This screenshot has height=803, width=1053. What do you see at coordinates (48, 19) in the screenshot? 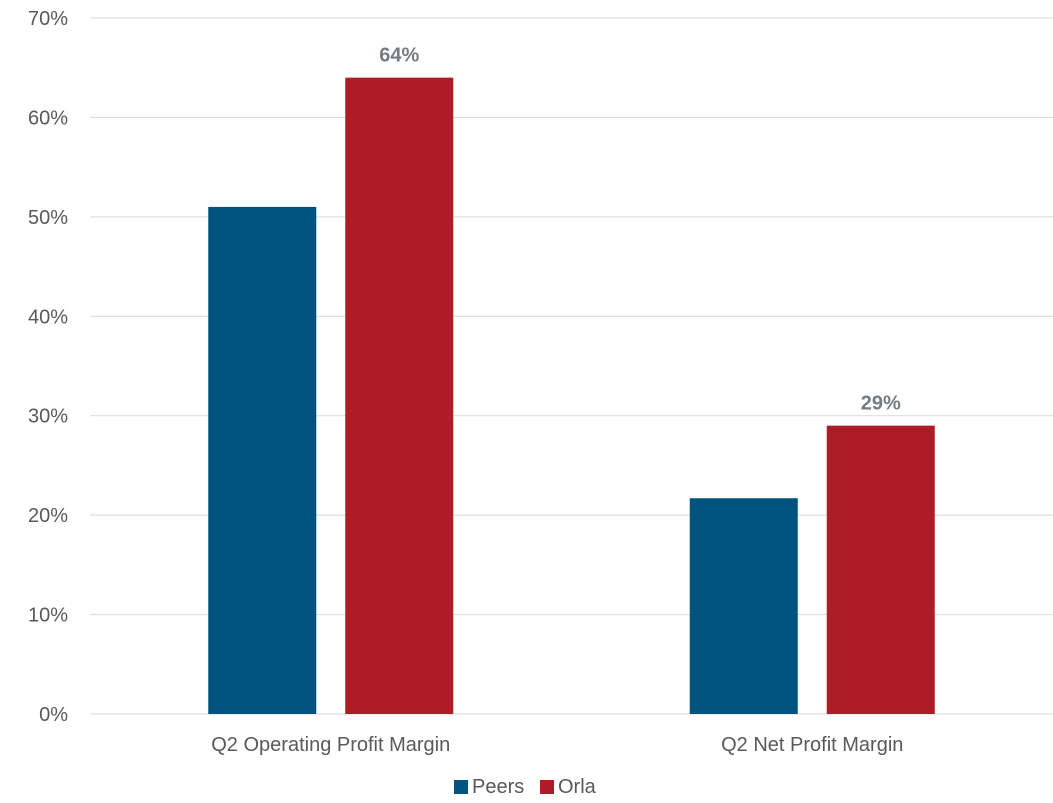
I see `y-tick-label: 70%` at bounding box center [48, 19].